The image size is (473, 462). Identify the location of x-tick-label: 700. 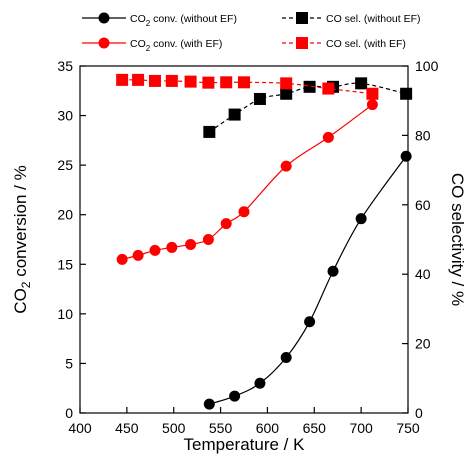
(361, 428).